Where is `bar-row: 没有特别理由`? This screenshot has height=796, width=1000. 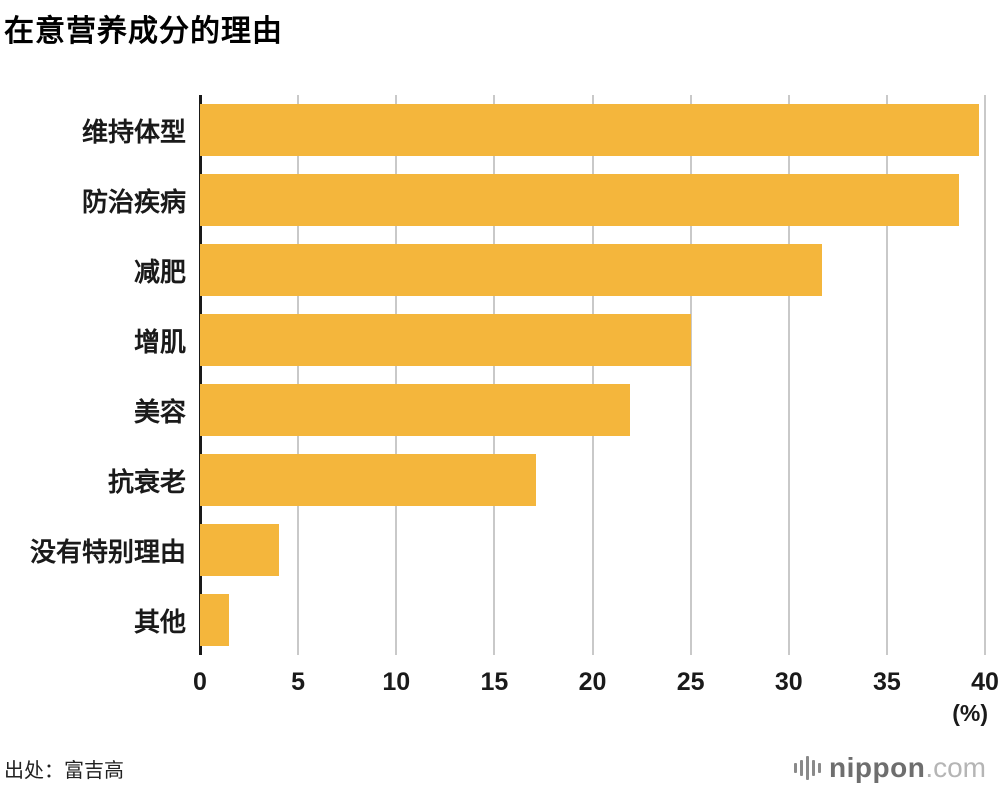 bar-row: 没有特别理由 is located at coordinates (507, 550).